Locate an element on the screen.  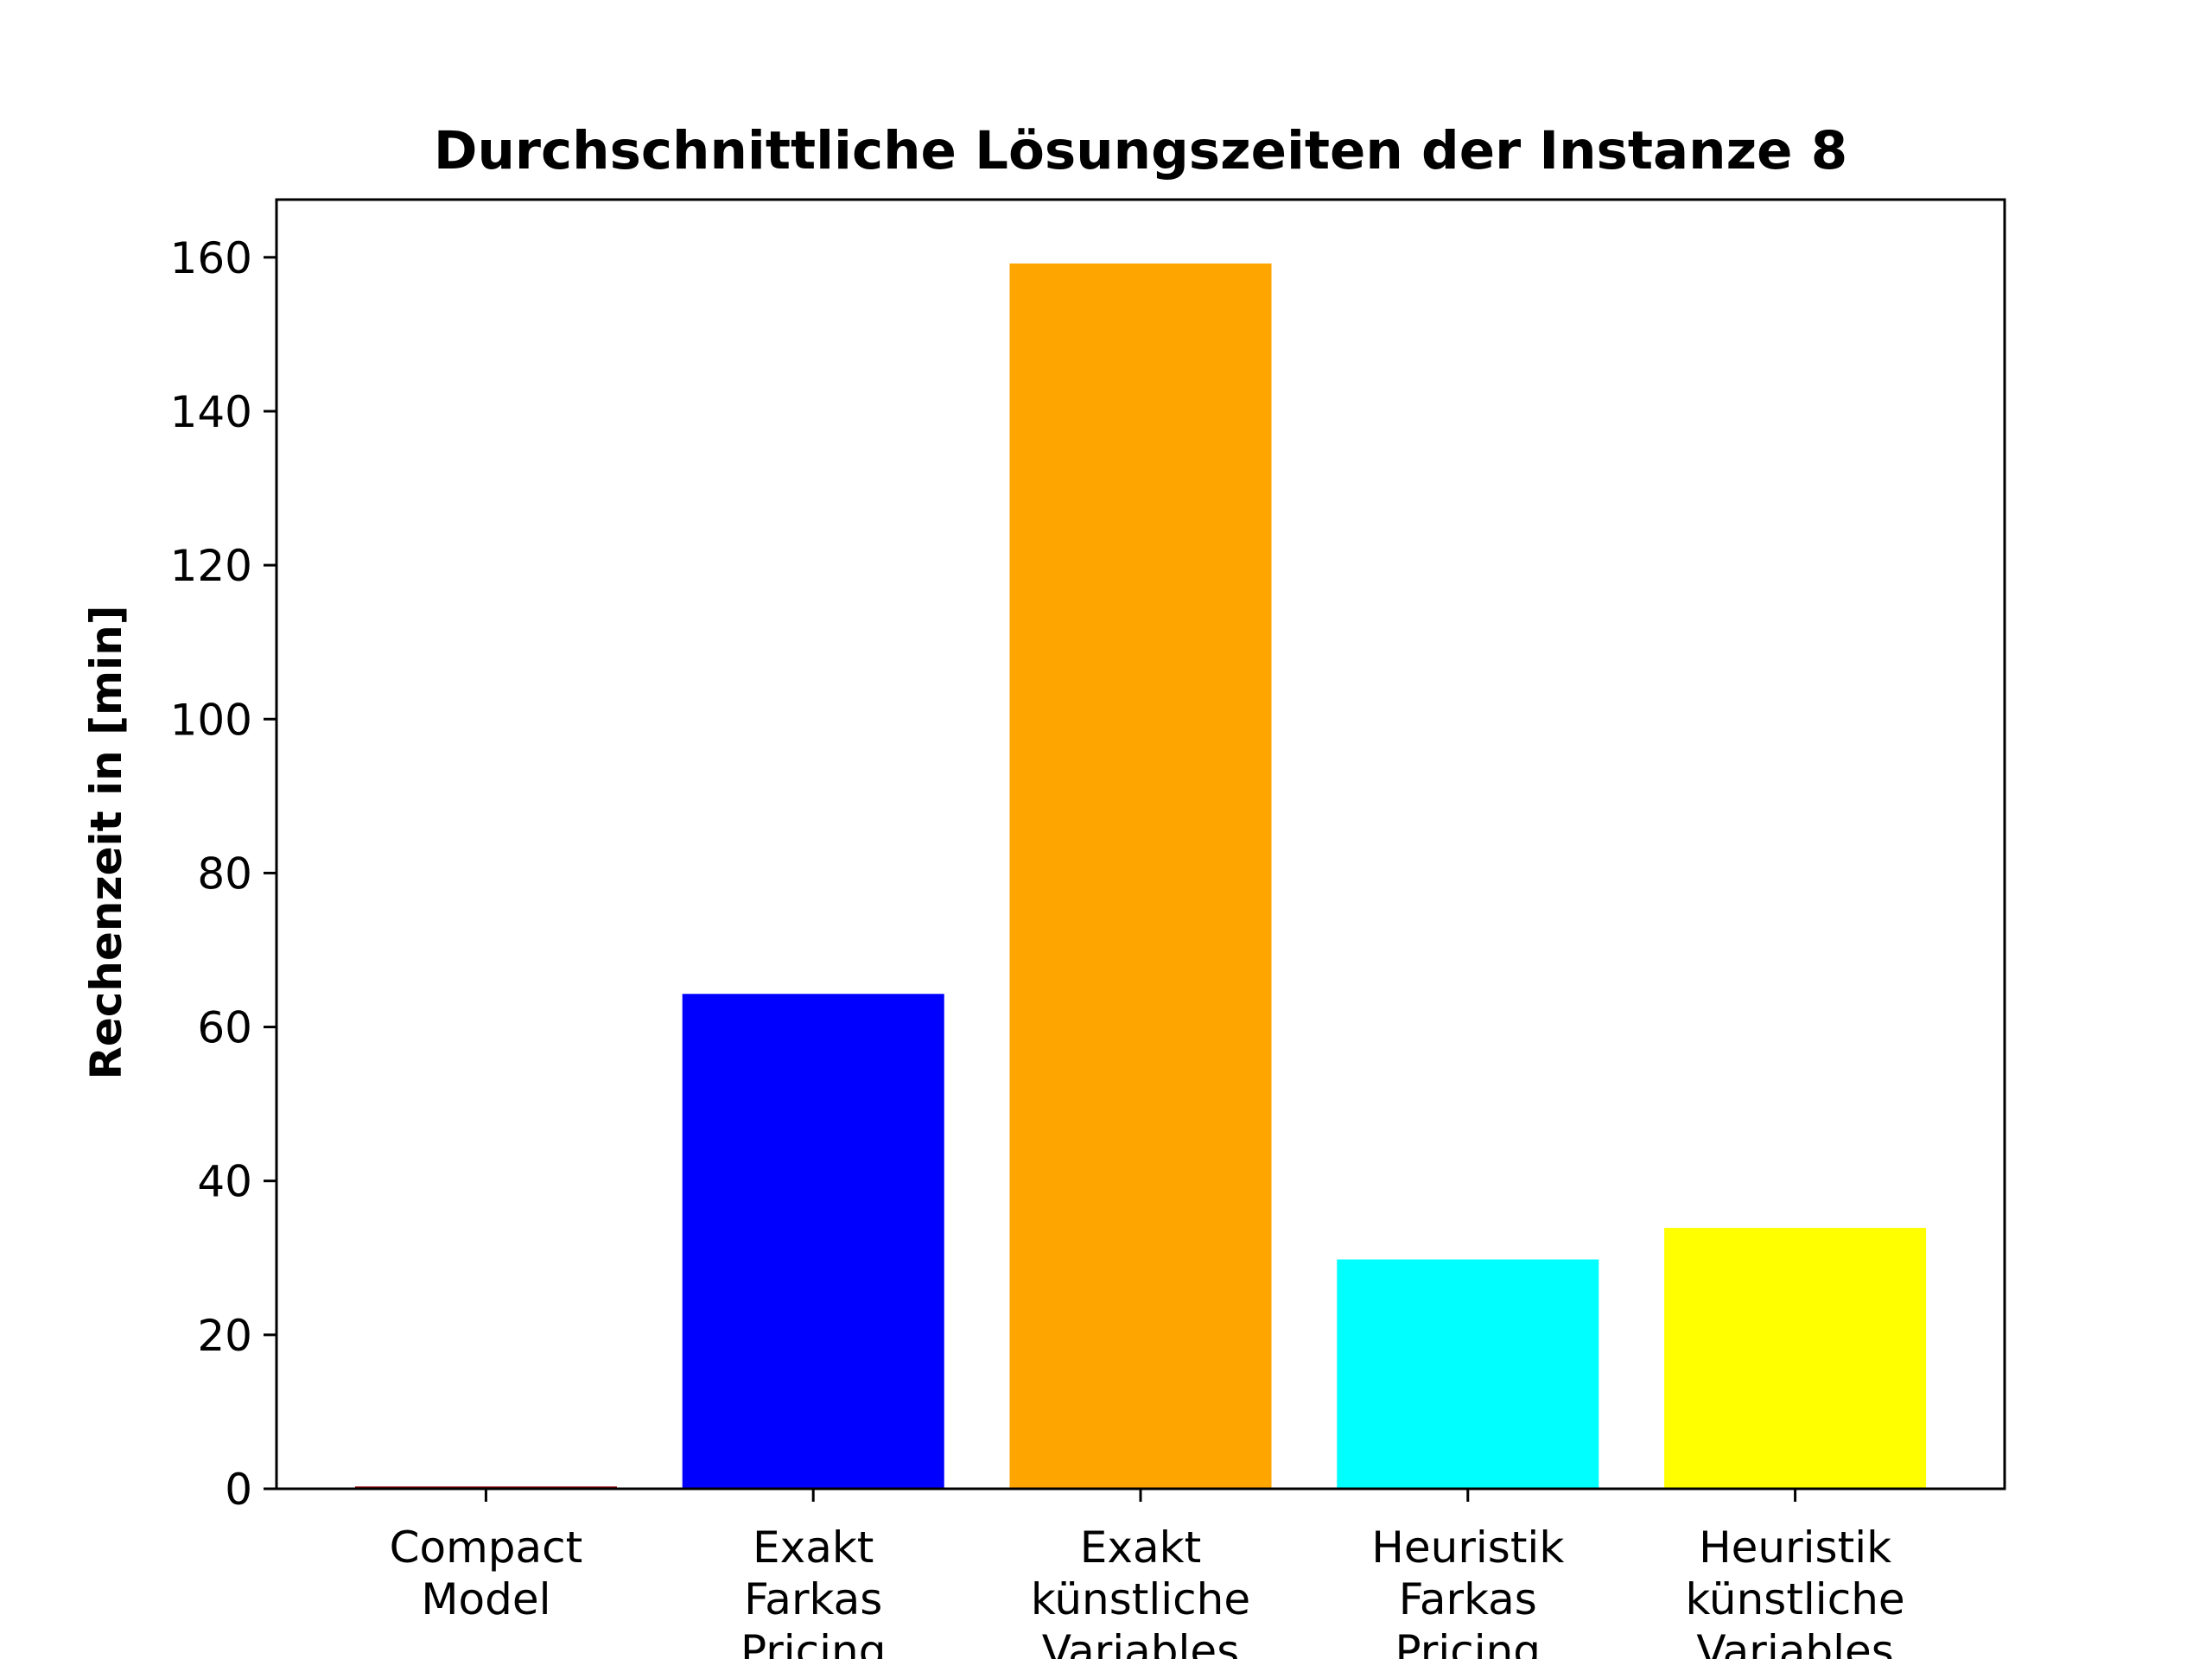
x-tick-label: Compact Model is located at coordinates (486, 1573).